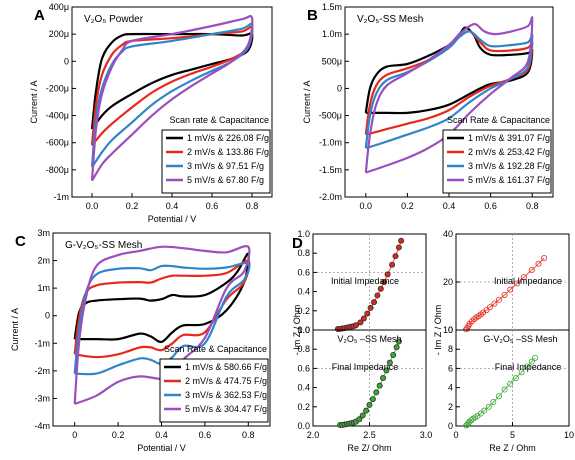  What do you see at coordinates (330, 197) in the screenshot?
I see `y-tick-label: -2.0m` at bounding box center [330, 197].